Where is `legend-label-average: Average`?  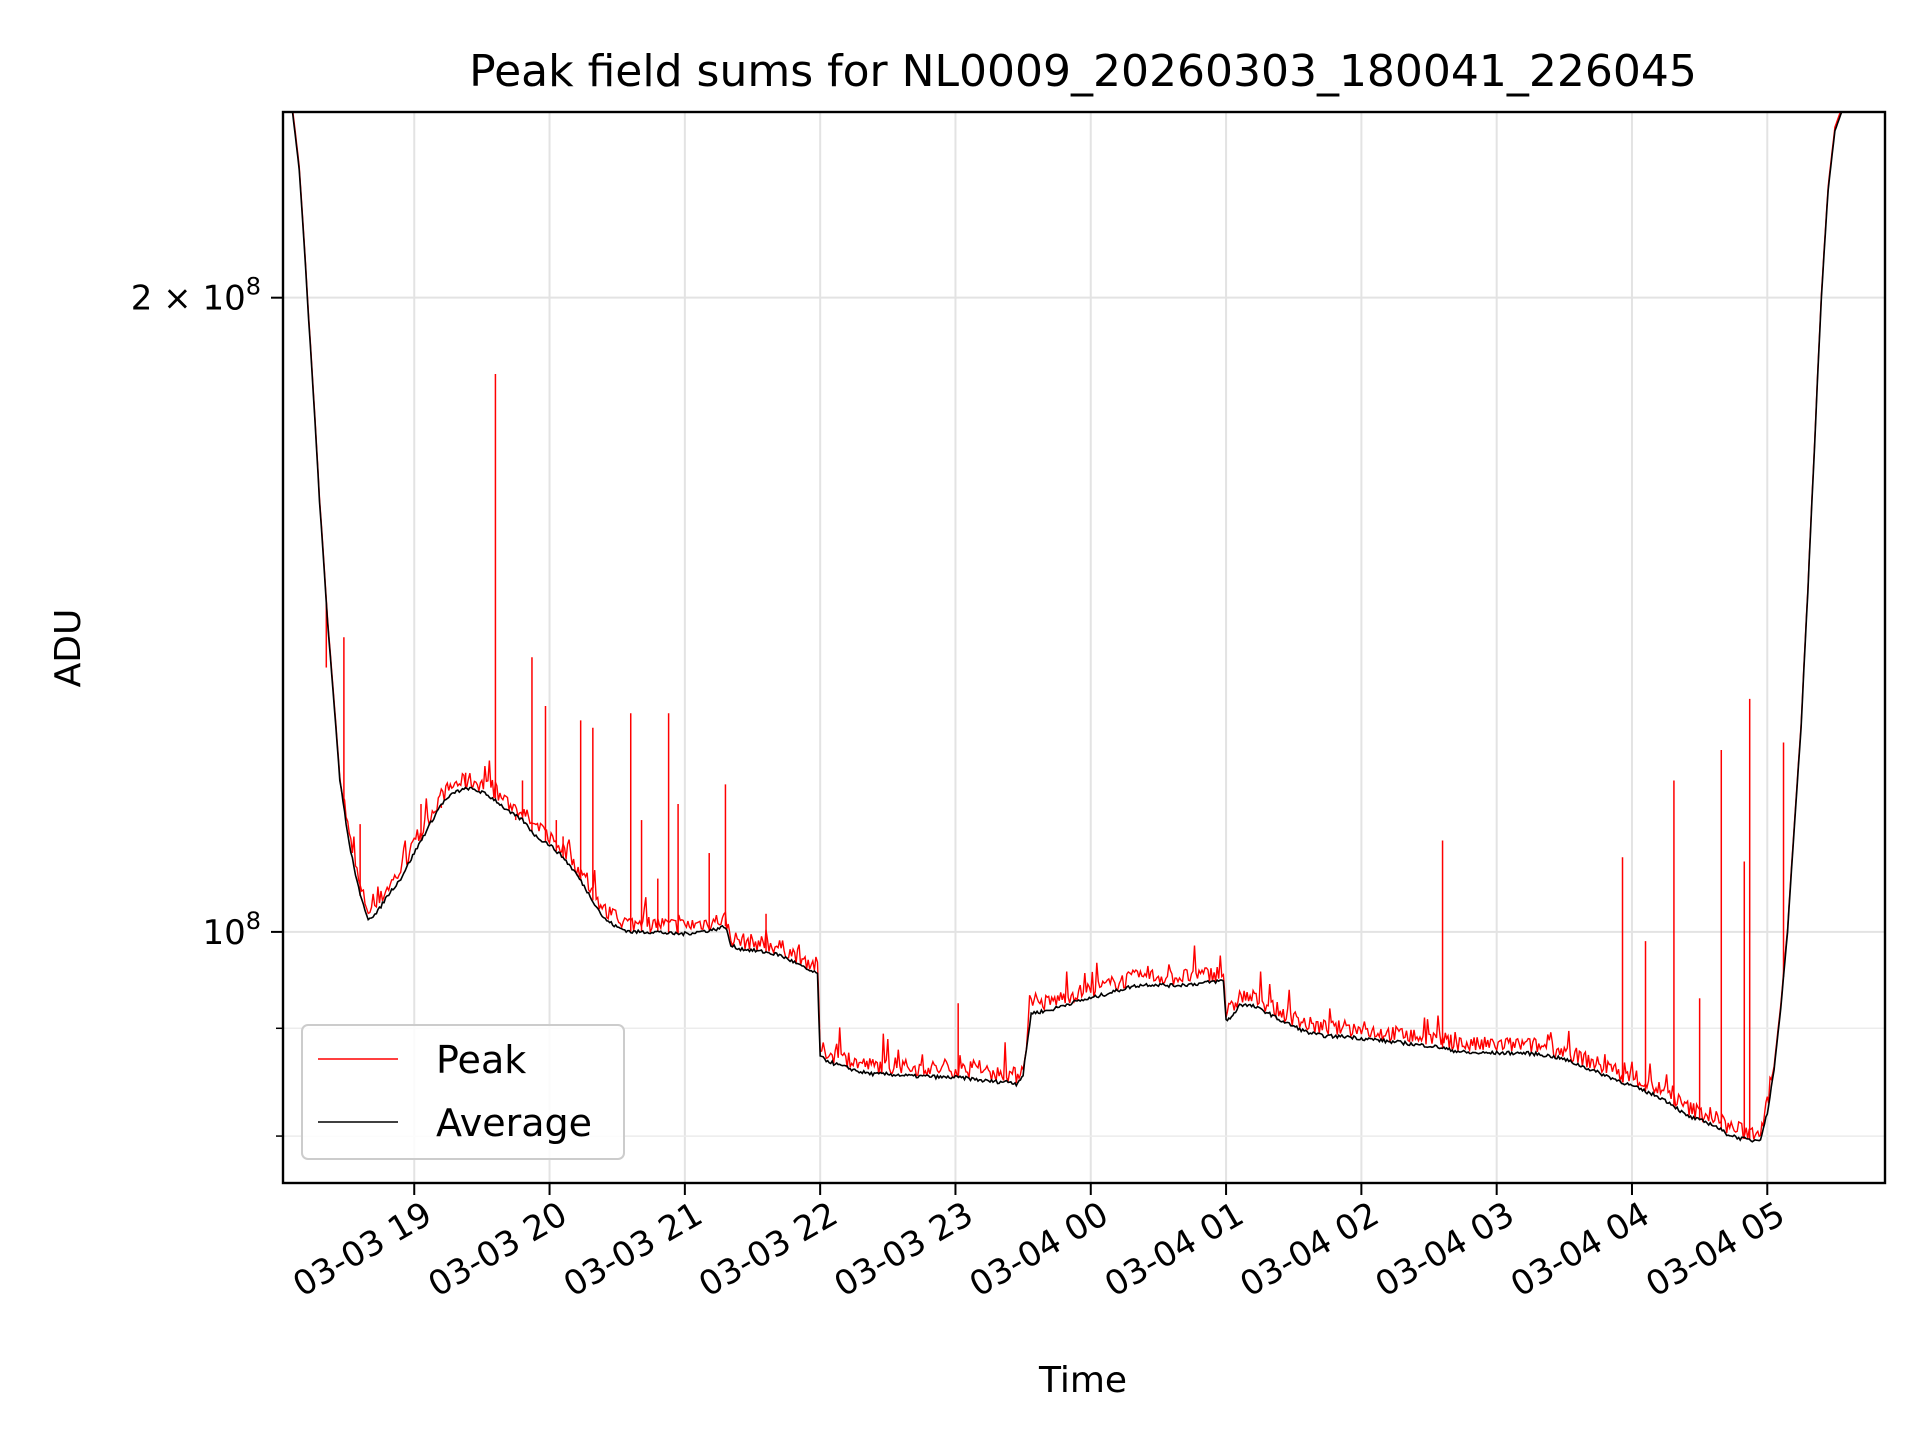
legend-label-average: Average is located at coordinates (514, 1123).